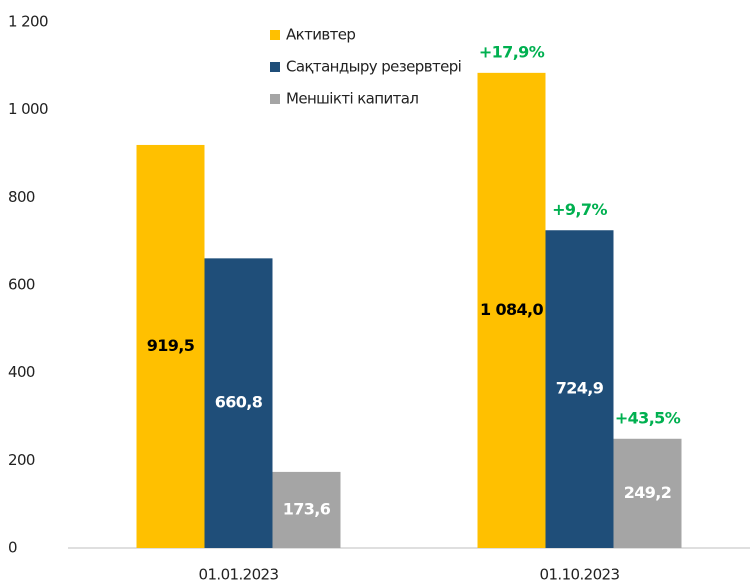 This screenshot has height=584, width=751. I want to click on value-label: 173,6, so click(307, 508).